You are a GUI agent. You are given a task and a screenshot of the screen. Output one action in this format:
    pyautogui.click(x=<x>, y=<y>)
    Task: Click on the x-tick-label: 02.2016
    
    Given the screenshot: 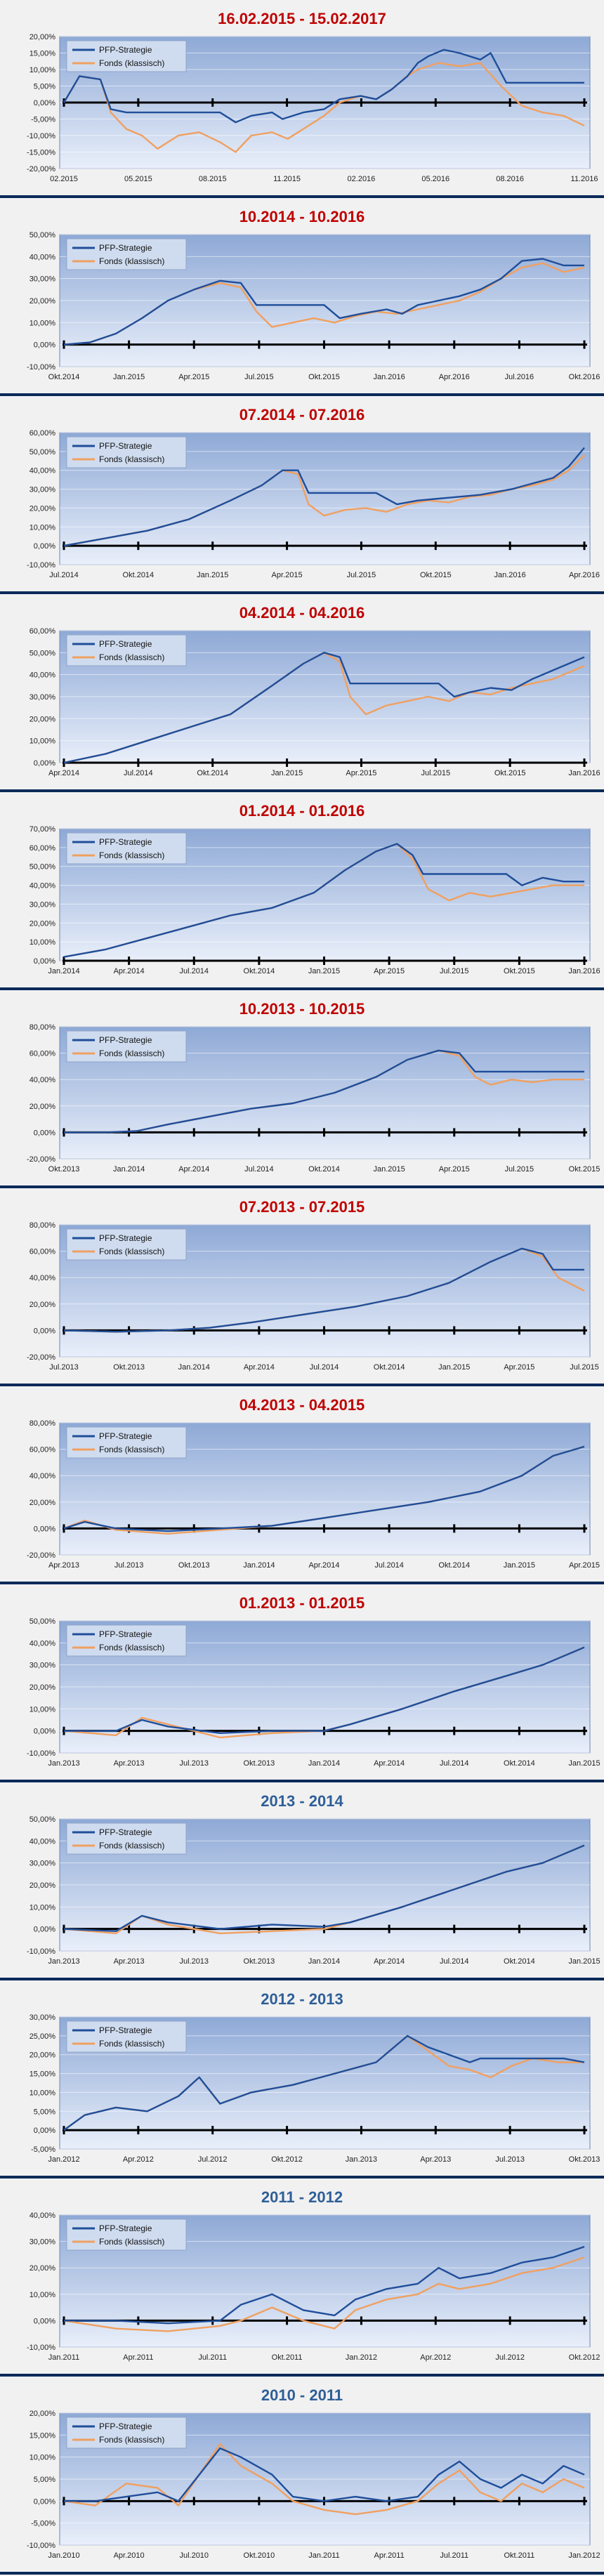 What is the action you would take?
    pyautogui.click(x=362, y=179)
    